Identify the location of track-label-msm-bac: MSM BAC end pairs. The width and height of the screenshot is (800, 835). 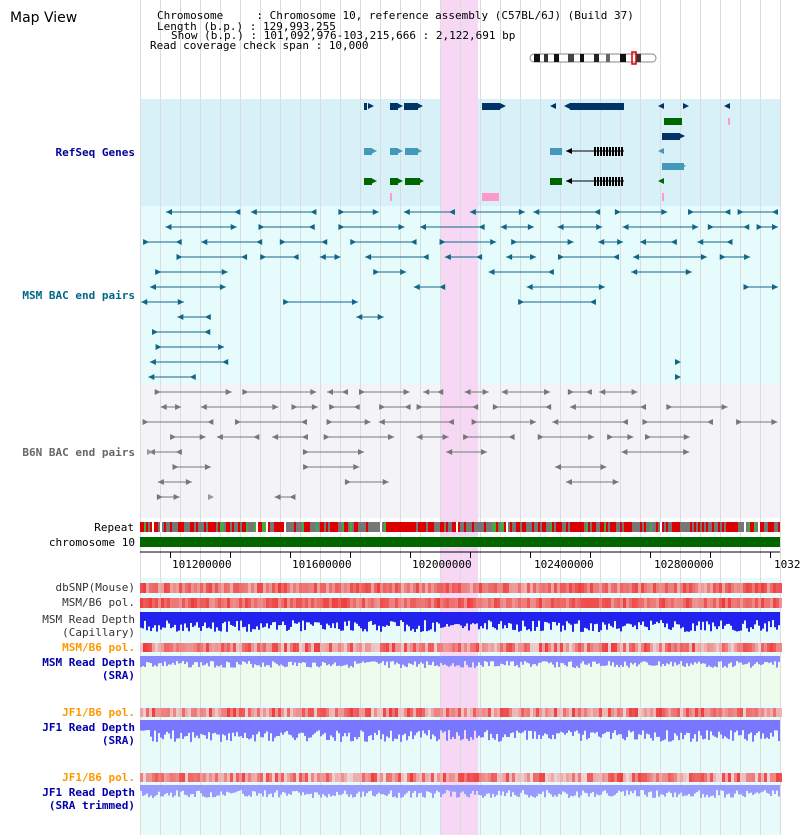
(78, 295).